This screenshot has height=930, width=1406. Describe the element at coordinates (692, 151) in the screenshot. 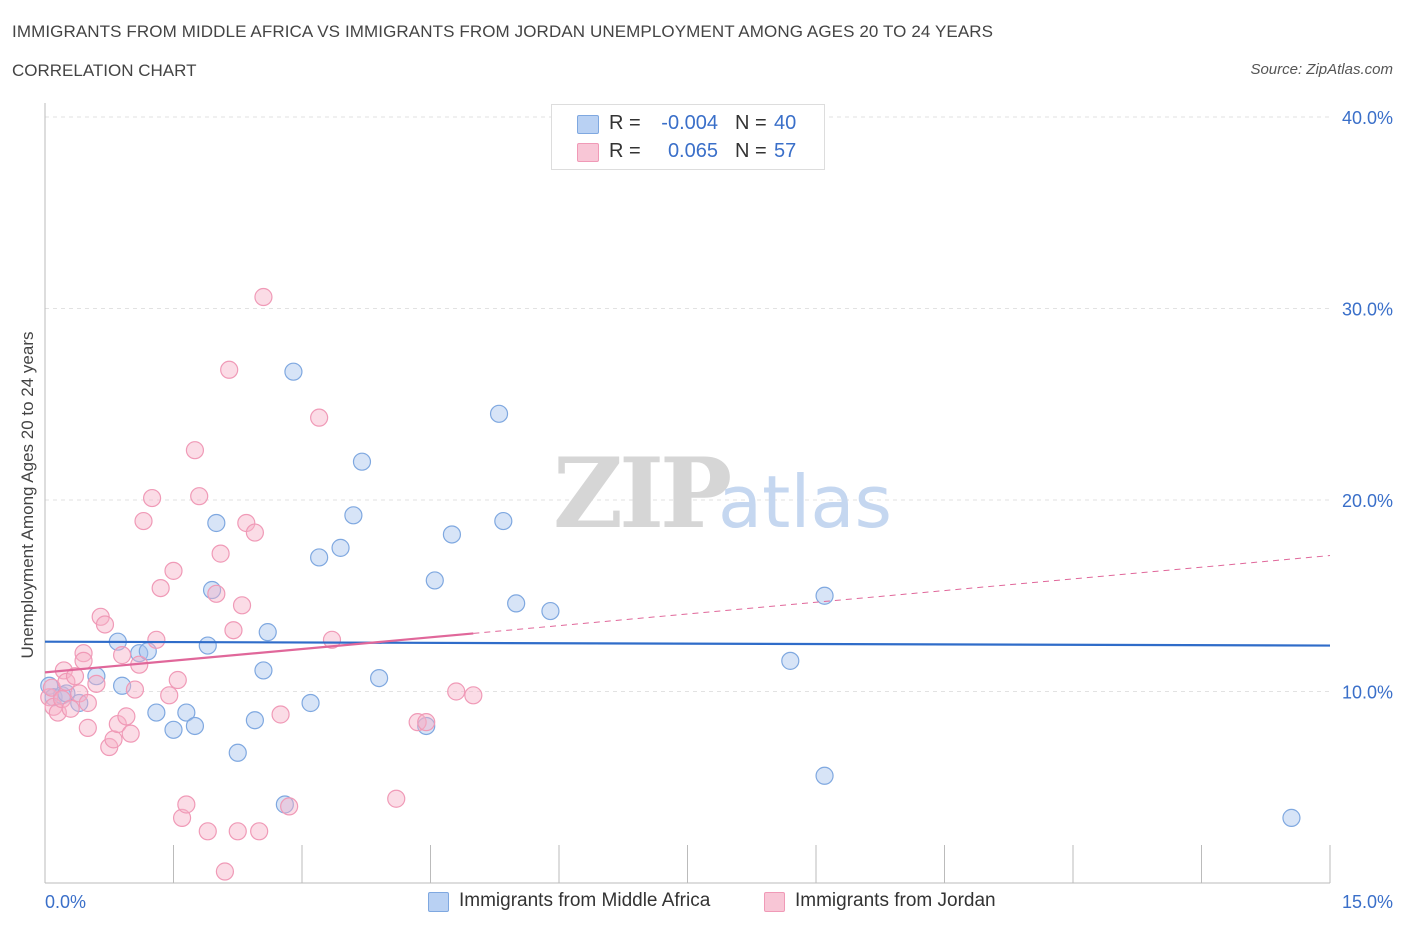

I see `legend-r-value: 0.065` at that location.